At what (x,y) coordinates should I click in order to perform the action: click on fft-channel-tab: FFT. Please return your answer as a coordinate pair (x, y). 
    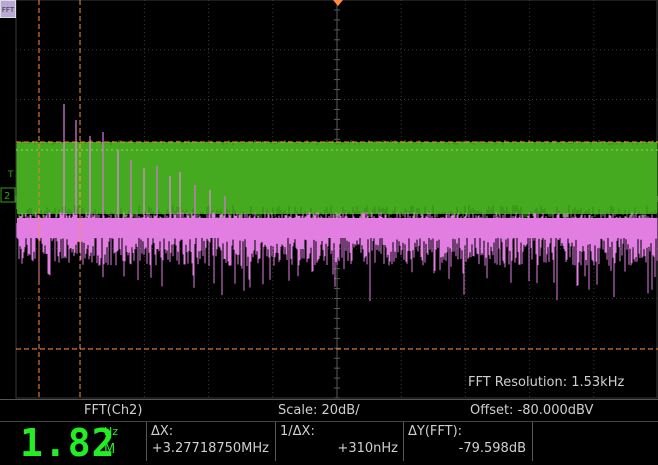
    Looking at the image, I should click on (8, 9).